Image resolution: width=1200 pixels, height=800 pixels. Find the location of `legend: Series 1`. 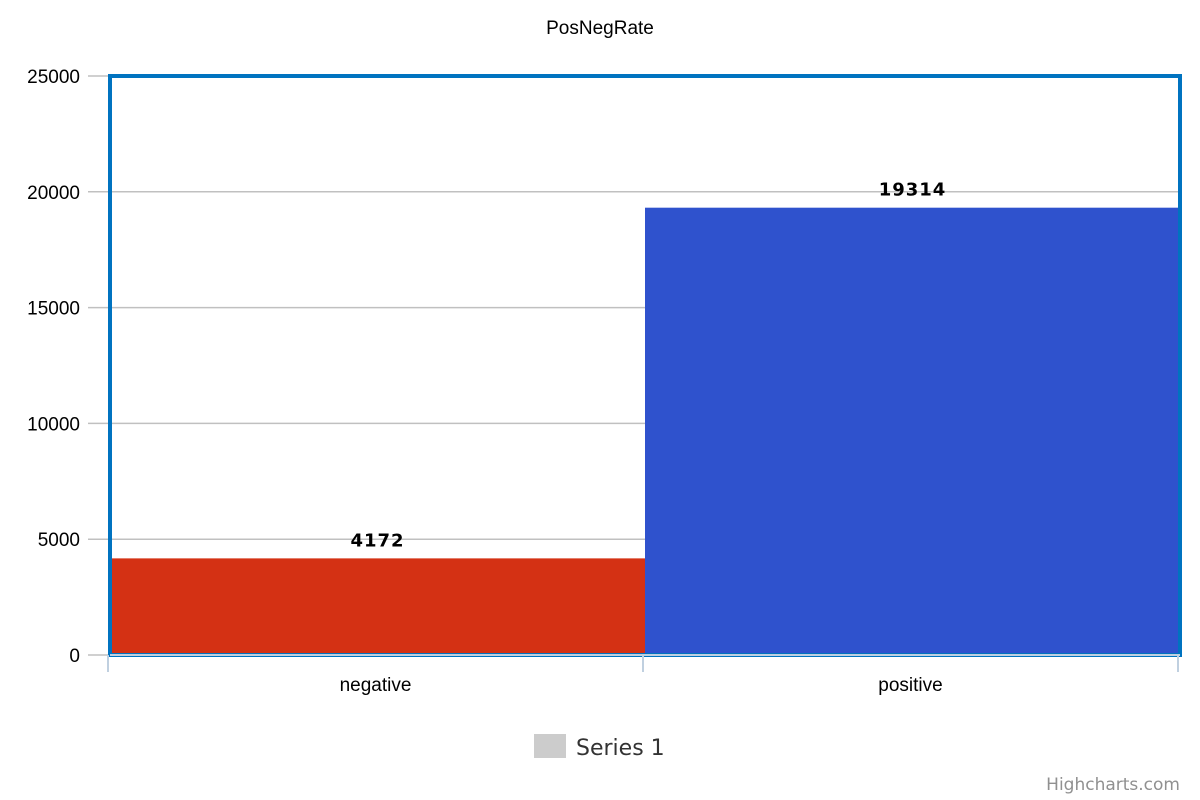

legend: Series 1 is located at coordinates (599, 747).